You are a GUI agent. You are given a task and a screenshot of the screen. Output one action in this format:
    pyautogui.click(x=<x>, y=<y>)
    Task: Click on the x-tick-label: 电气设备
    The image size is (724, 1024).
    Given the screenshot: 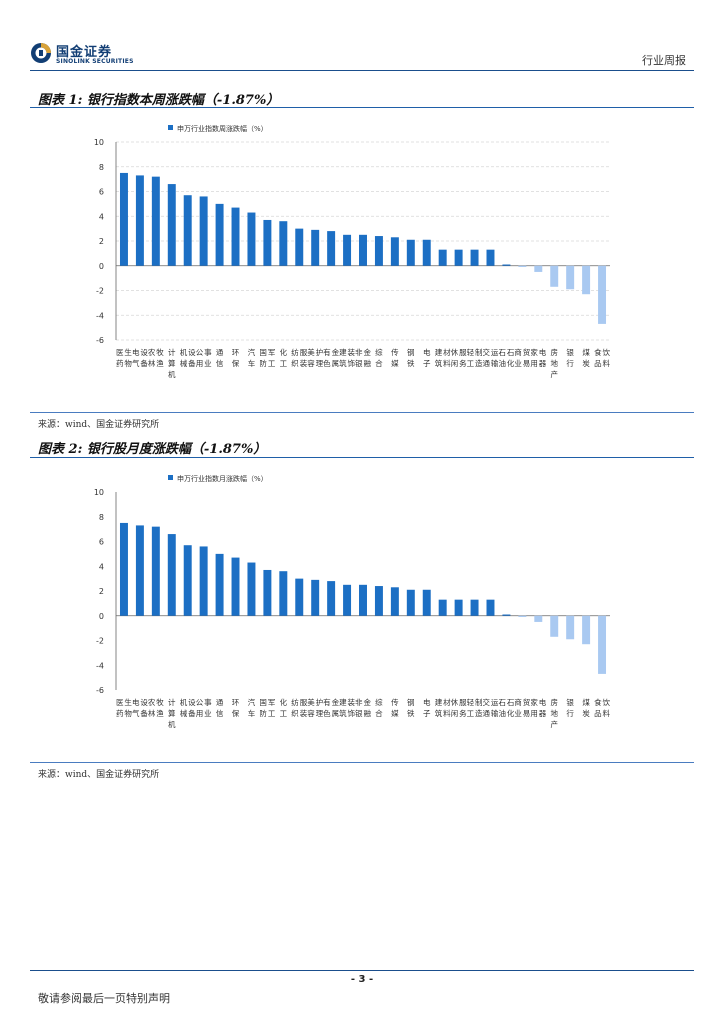 What is the action you would take?
    pyautogui.click(x=140, y=707)
    